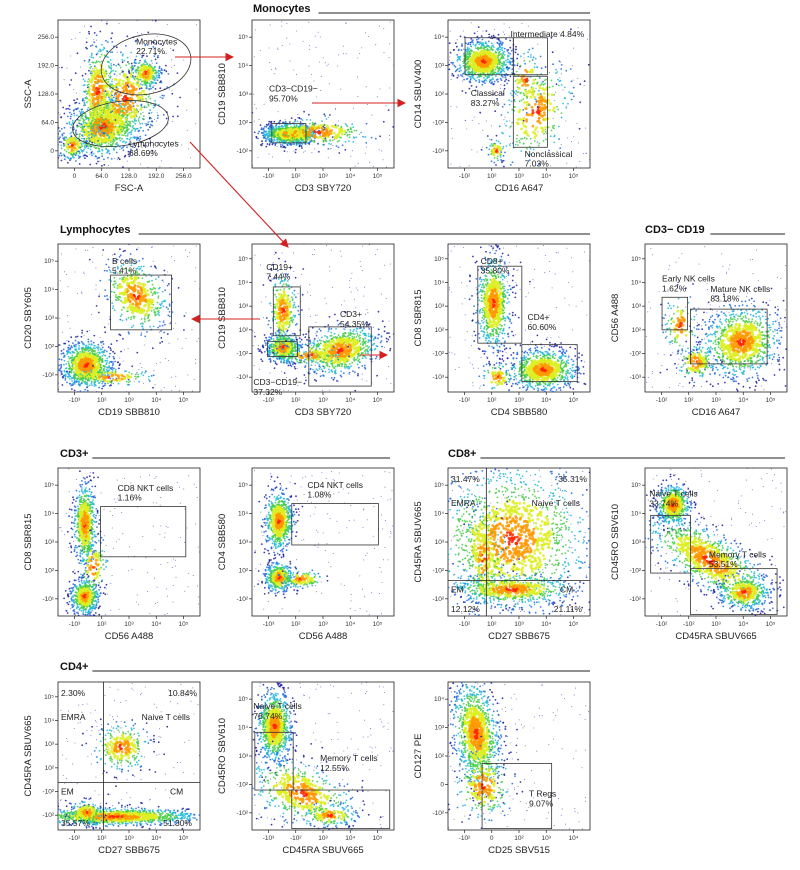 This screenshot has width=800, height=870. What do you see at coordinates (46, 37) in the screenshot?
I see `y-tick-label: 256.0` at bounding box center [46, 37].